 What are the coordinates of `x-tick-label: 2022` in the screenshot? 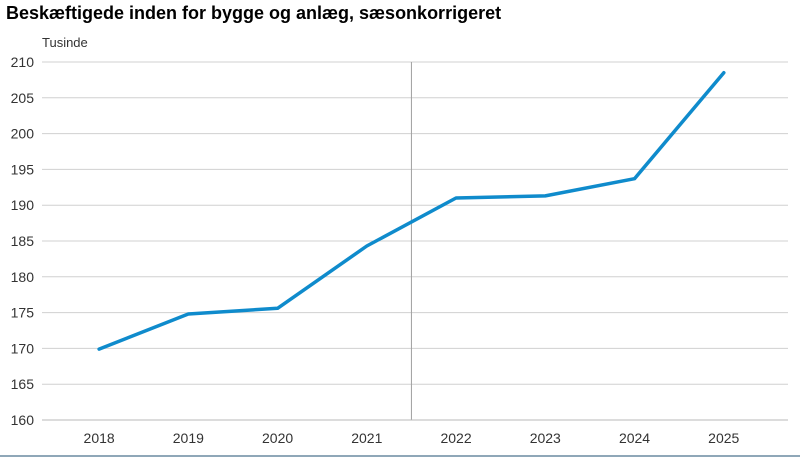 It's located at (455, 438).